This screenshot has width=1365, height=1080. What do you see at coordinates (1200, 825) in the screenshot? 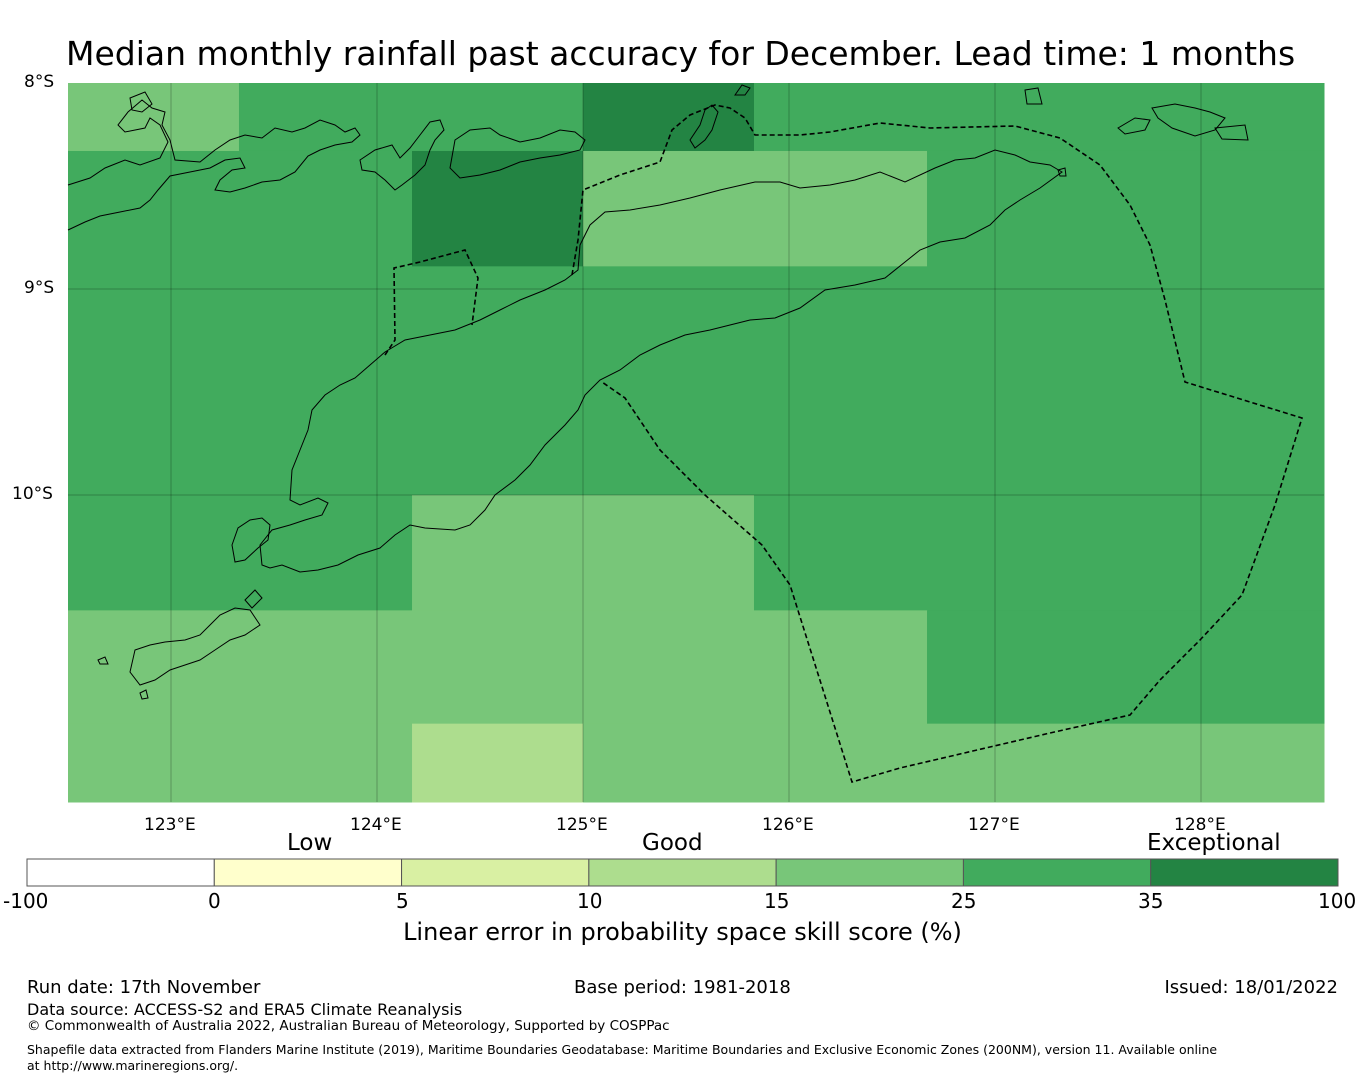
I see `lon-label-128e: 128°E` at bounding box center [1200, 825].